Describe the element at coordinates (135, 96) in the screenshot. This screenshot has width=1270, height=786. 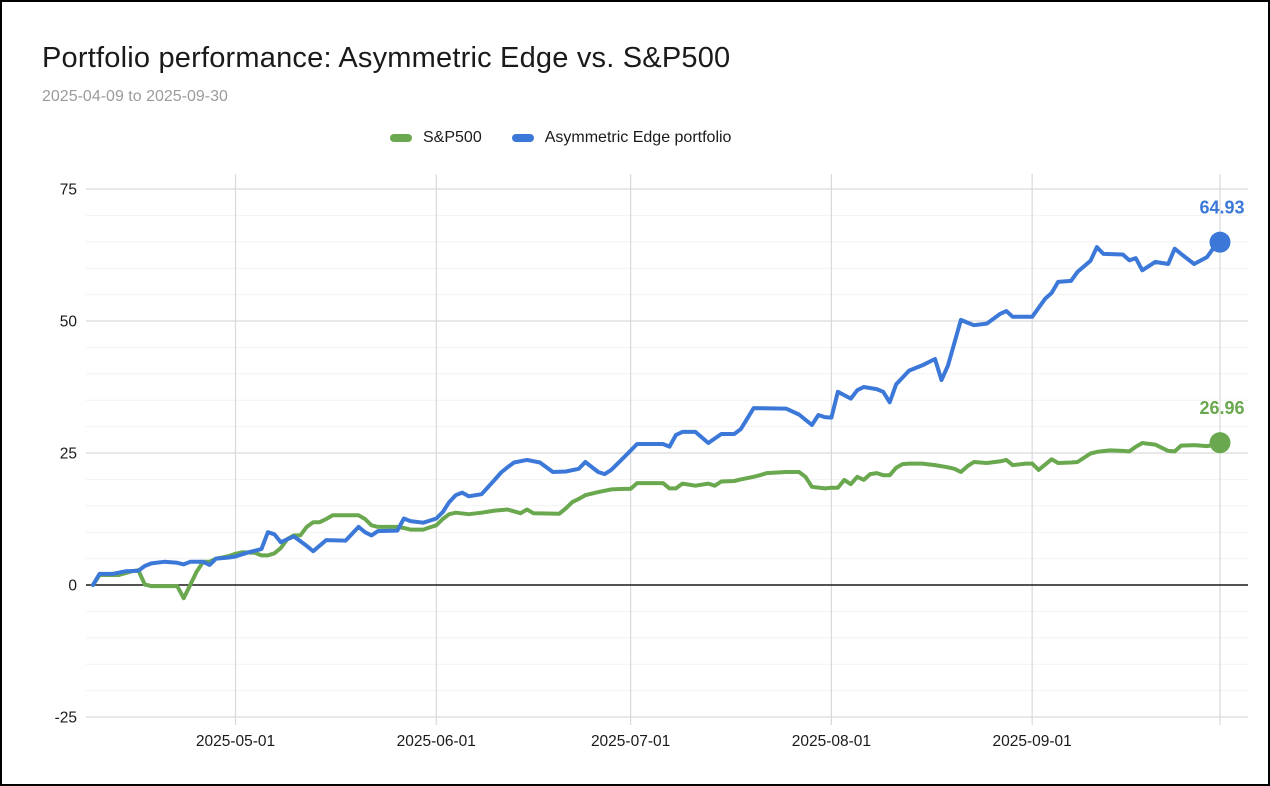
I see `chart-date-range: 2025-04-09 to 2025-09-30` at that location.